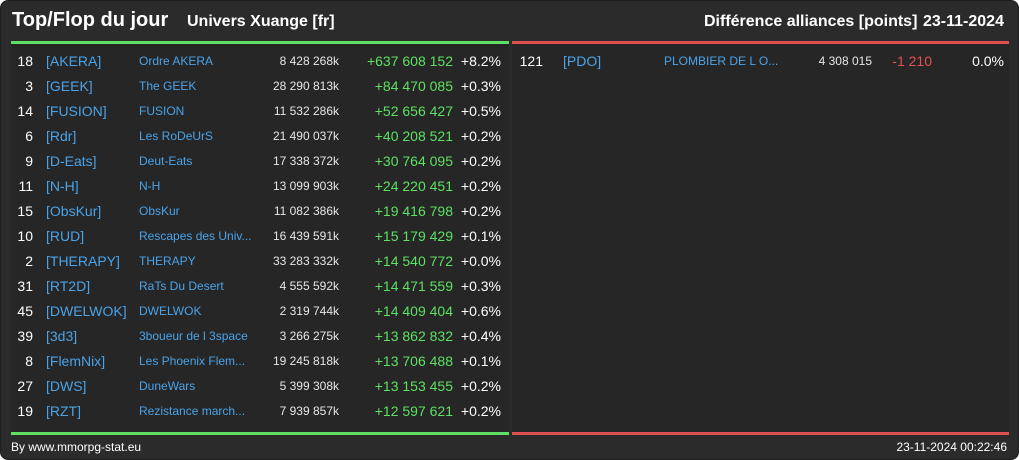 Image resolution: width=1019 pixels, height=460 pixels. Describe the element at coordinates (309, 386) in the screenshot. I see `points: 5 399 308k` at that location.